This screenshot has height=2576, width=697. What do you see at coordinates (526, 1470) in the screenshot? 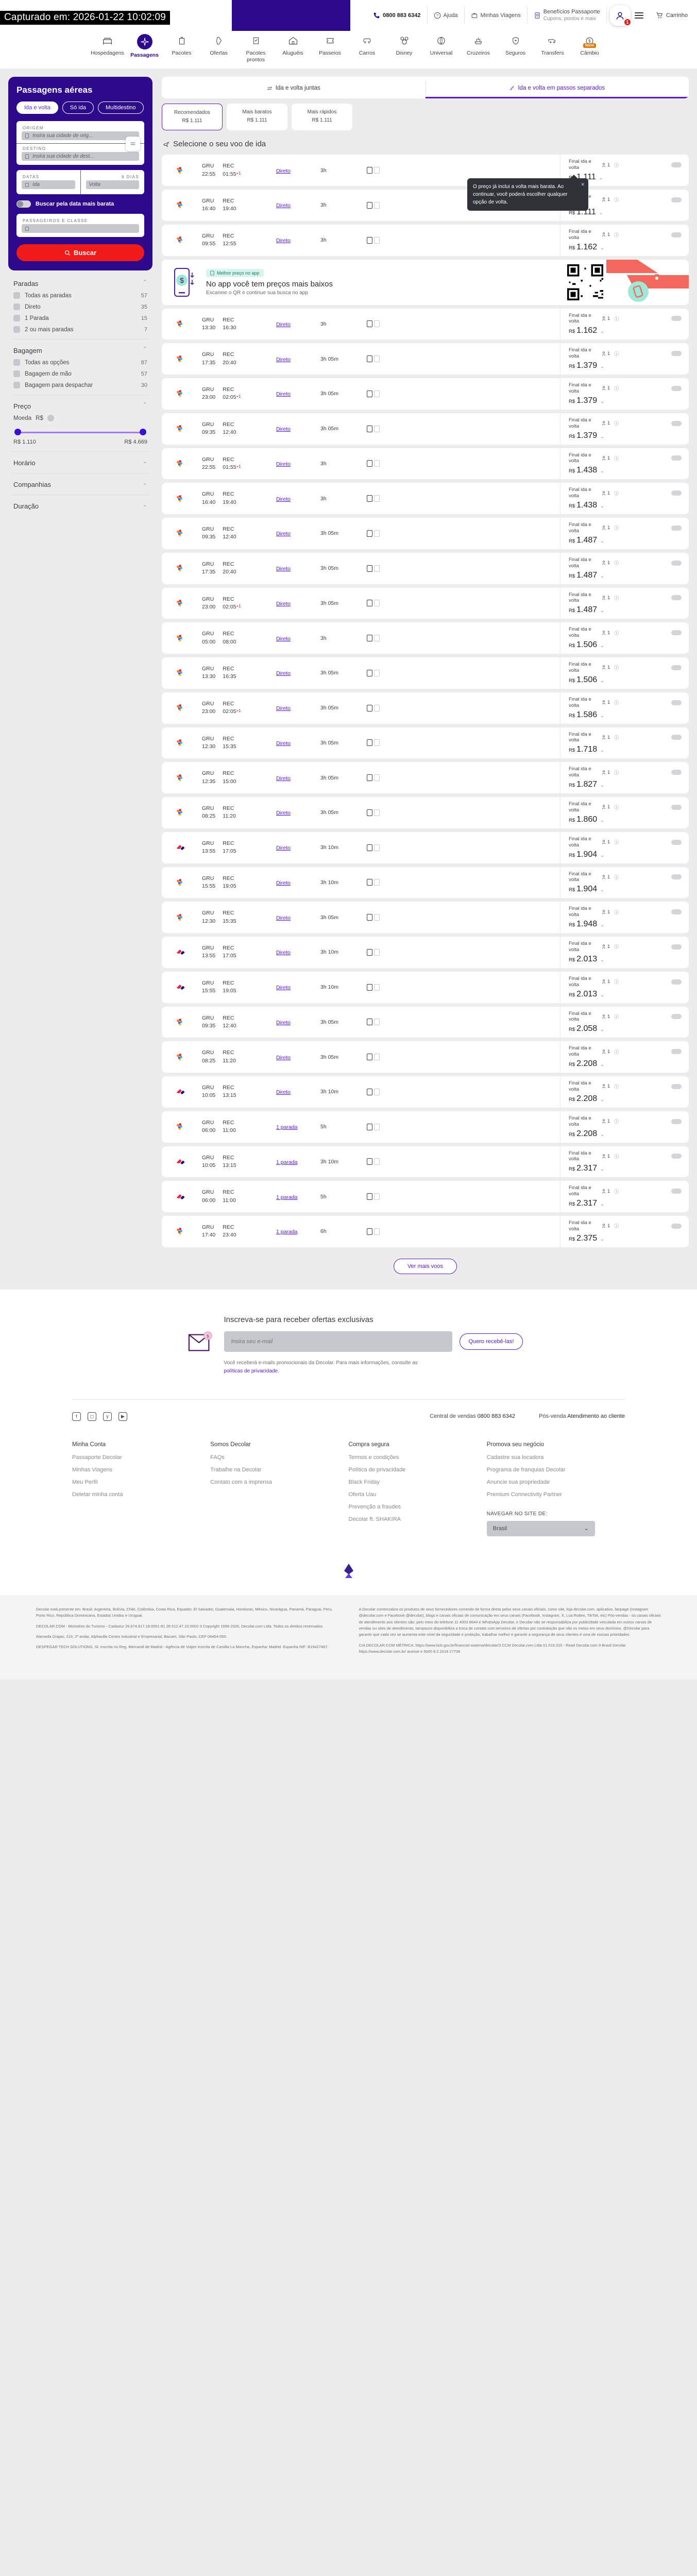
I see `footer-link: Programa de franquias Decolar` at bounding box center [526, 1470].